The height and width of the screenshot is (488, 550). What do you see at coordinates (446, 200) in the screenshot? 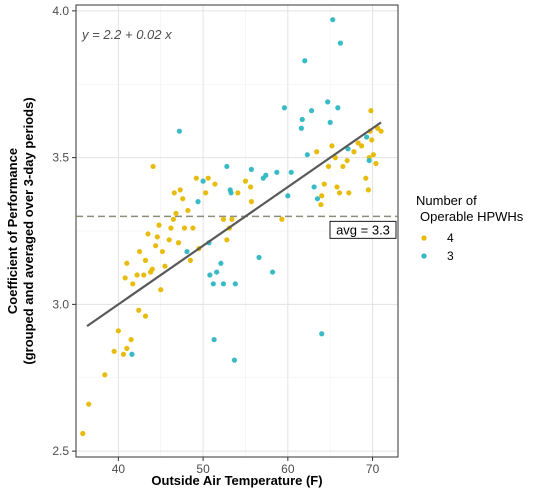
I see `legend-title-line: Number of` at bounding box center [446, 200].